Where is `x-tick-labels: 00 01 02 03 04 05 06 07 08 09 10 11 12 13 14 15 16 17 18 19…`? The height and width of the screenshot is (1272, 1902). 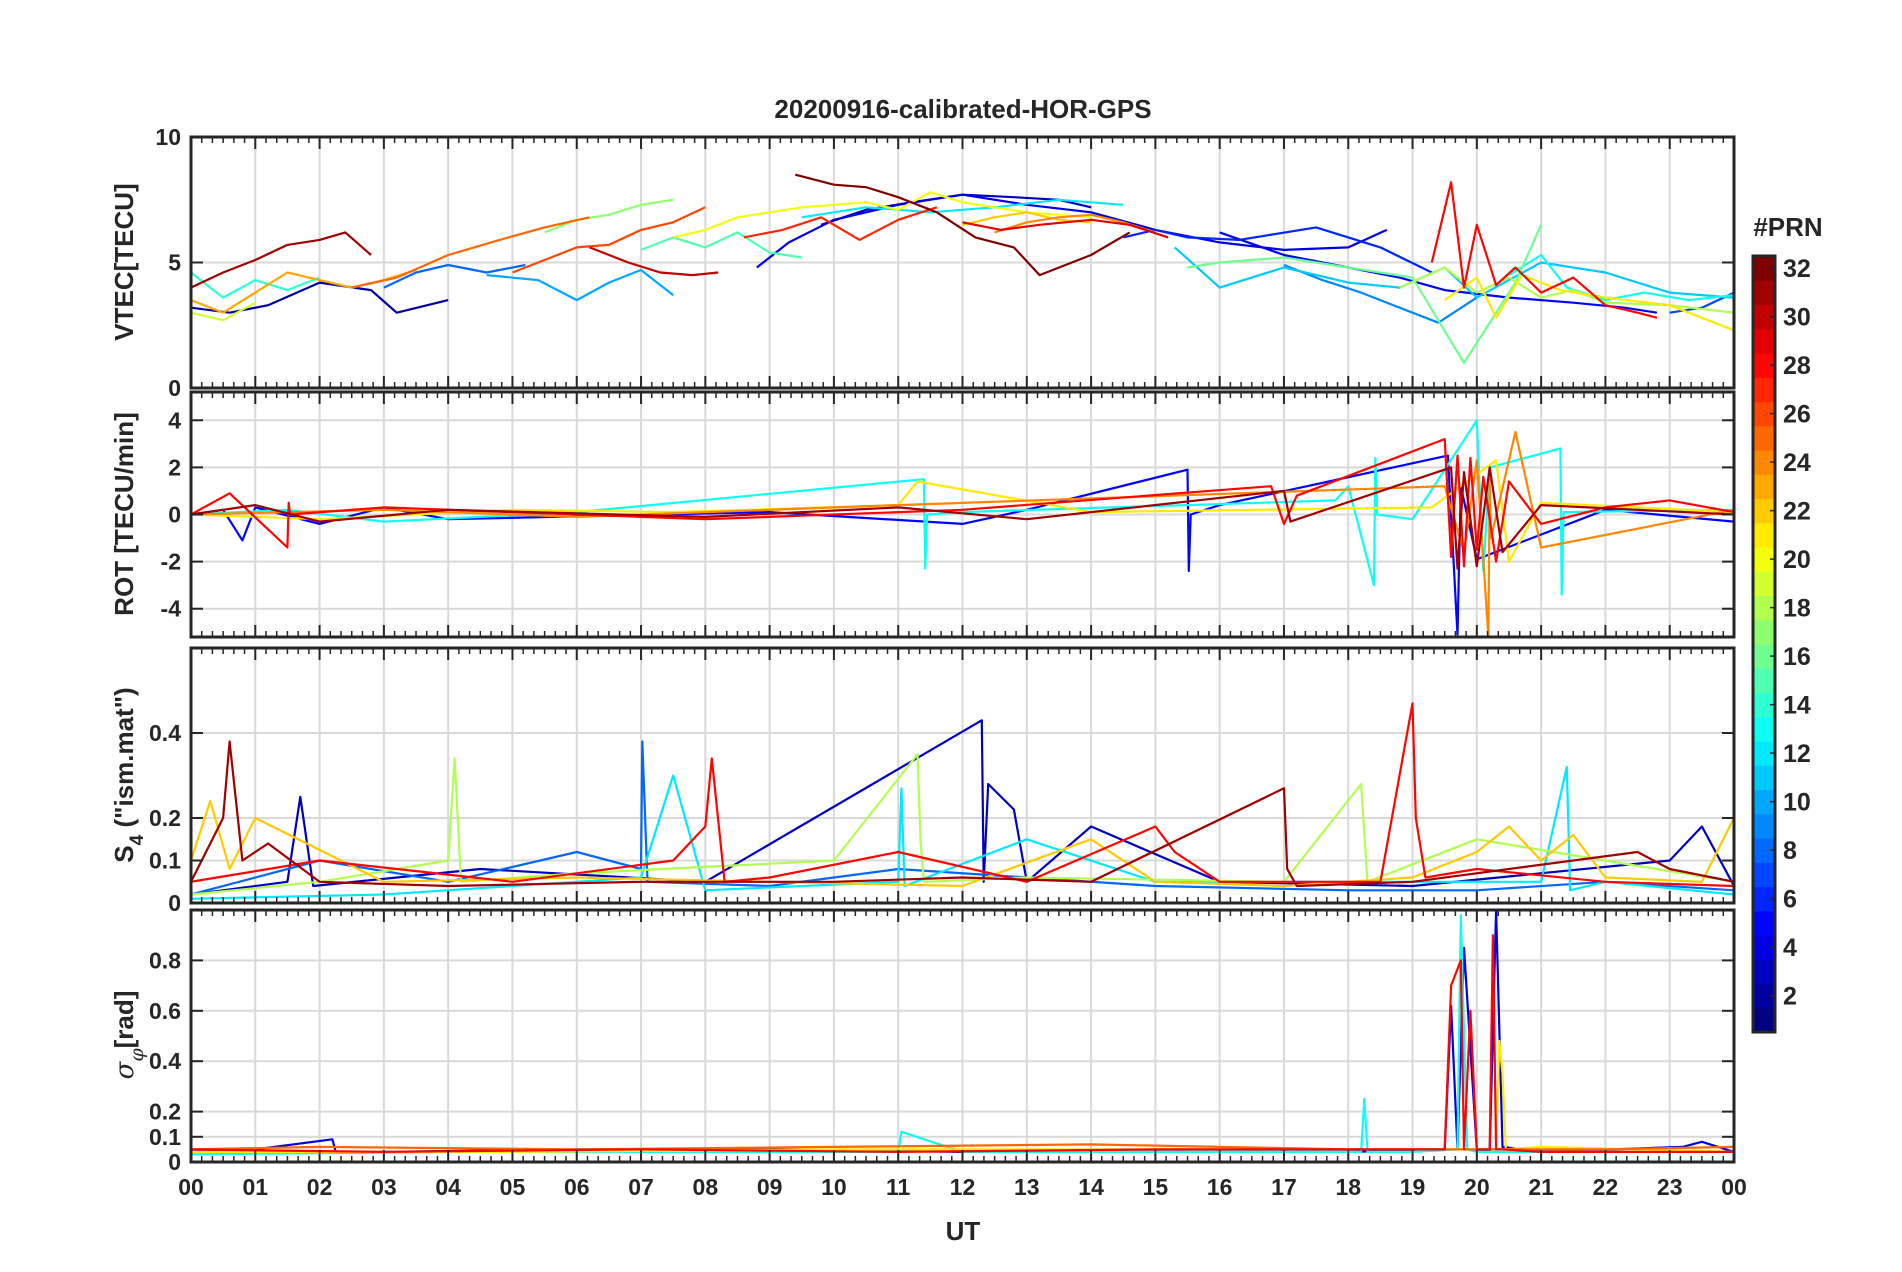 x-tick-labels: 00 01 02 03 04 05 06 07 08 09 10 11 12 13 14 15 16 17 18 19… is located at coordinates (962, 1187).